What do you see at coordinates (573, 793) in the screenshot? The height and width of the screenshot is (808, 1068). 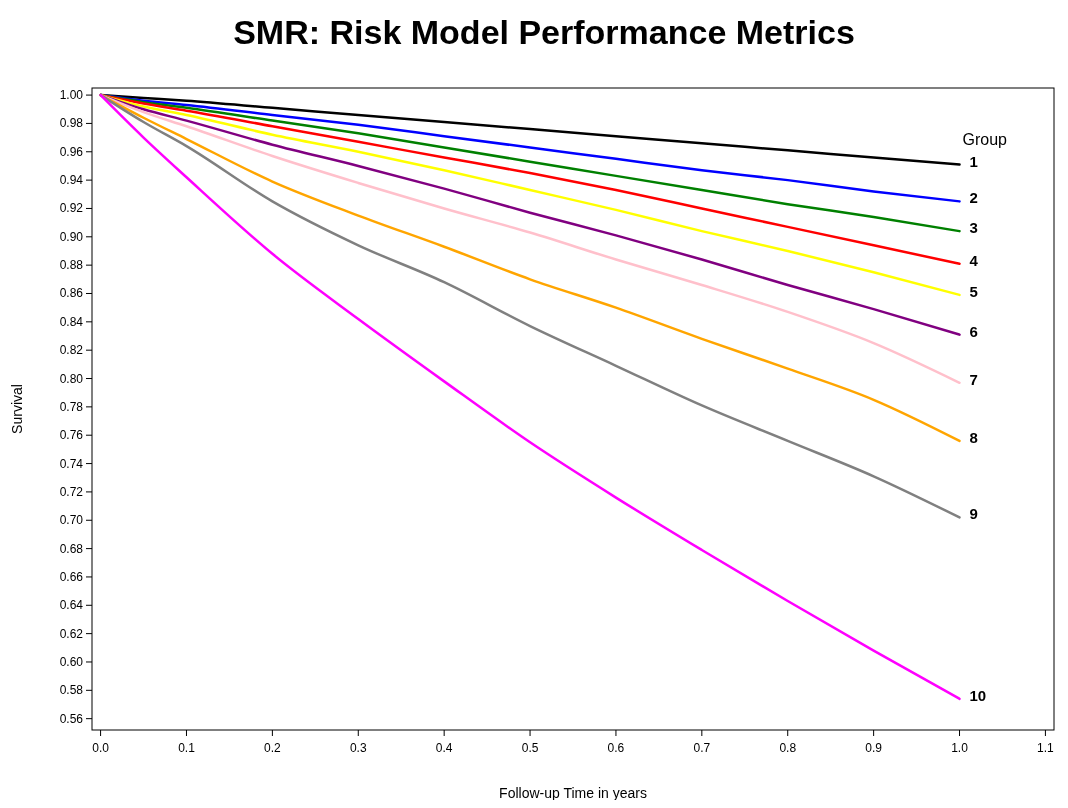 I see `x-axis-title: Follow-up Time in years` at bounding box center [573, 793].